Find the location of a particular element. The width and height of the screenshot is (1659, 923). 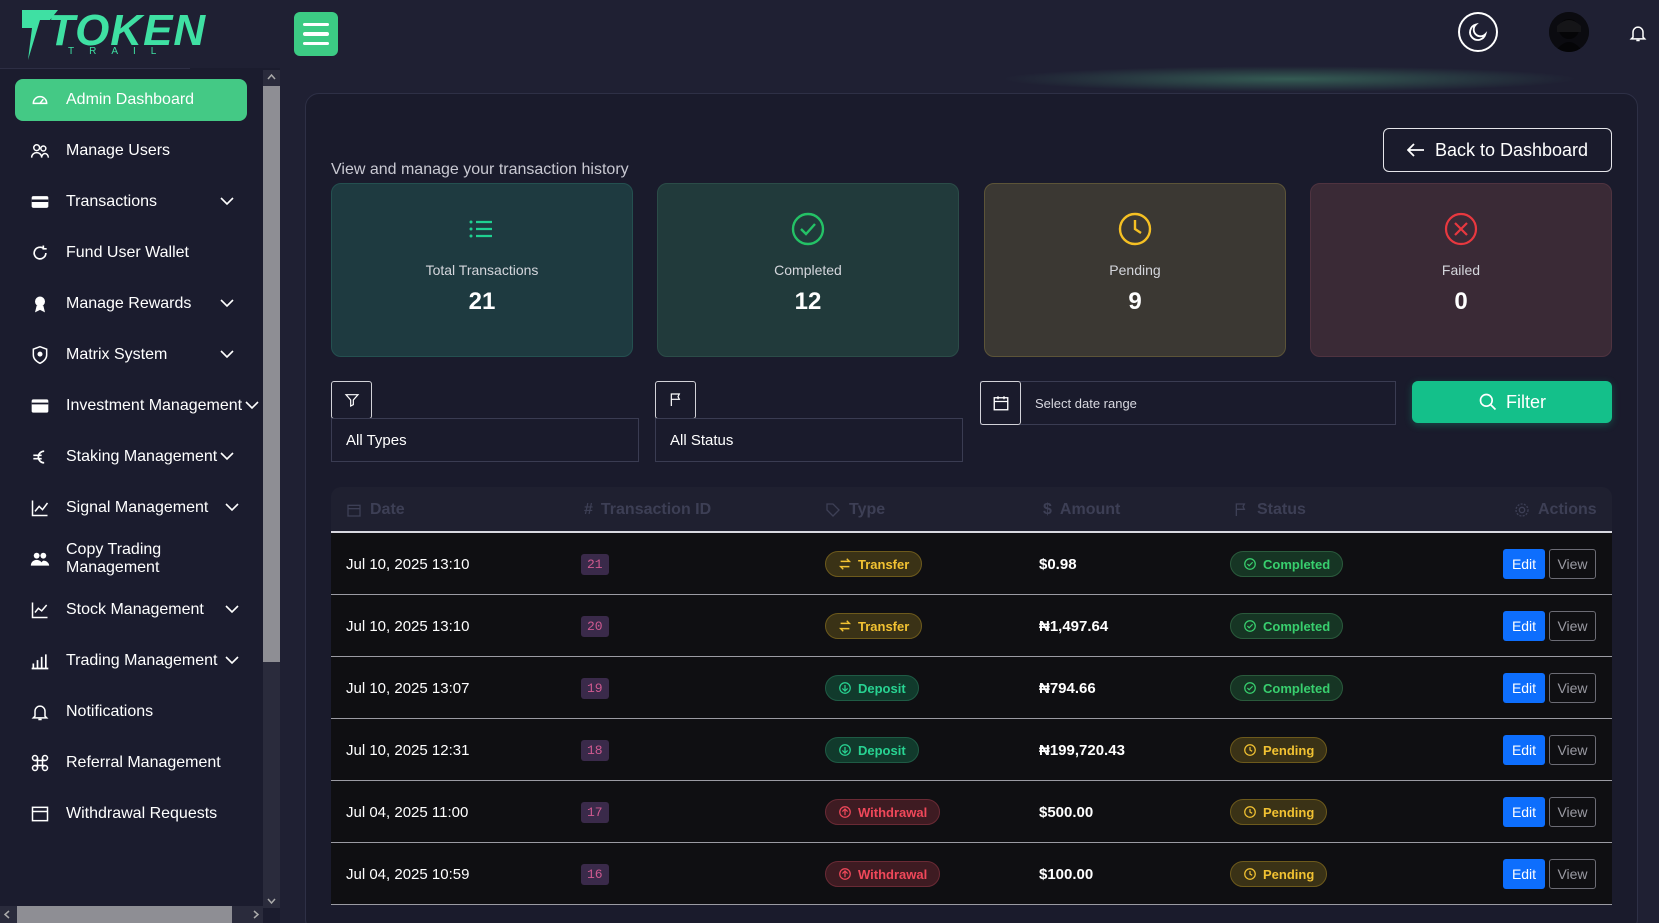

brand-logo: TOKEN TRAIL is located at coordinates (111, 35).